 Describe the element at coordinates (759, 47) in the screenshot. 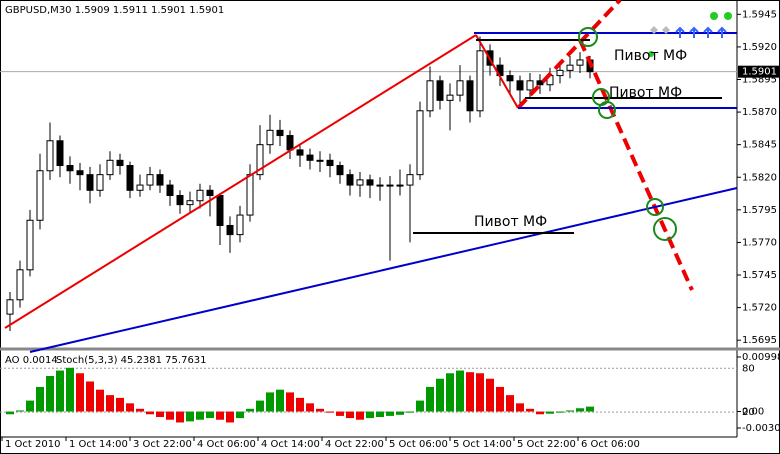

I see `y-tick-label: 1.5920` at that location.